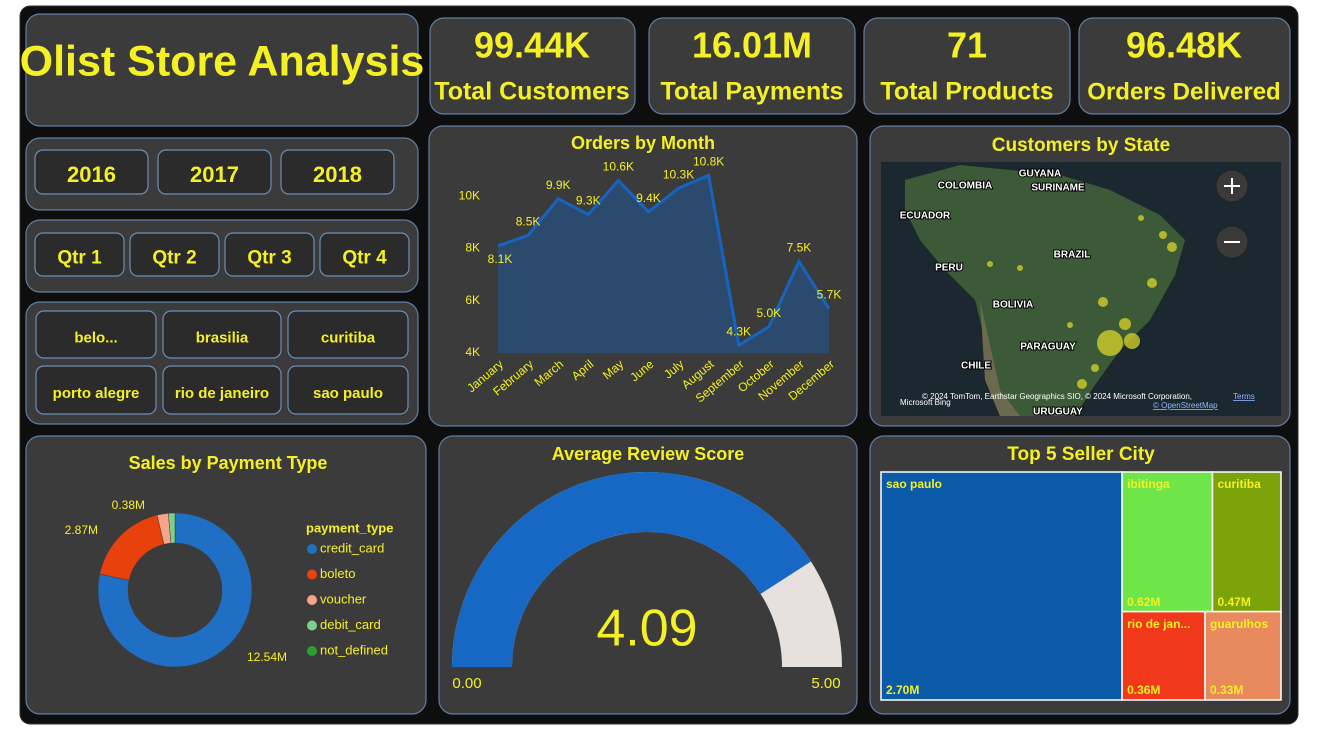 The height and width of the screenshot is (734, 1324). I want to click on chart-title: Top 5 Seller City, so click(1081, 454).